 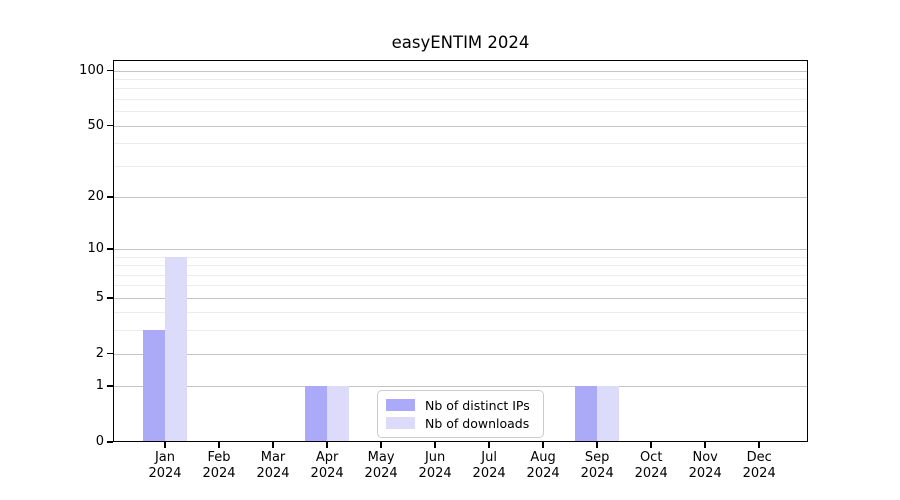 I want to click on x-tick-label: Apr 2024, so click(x=327, y=466).